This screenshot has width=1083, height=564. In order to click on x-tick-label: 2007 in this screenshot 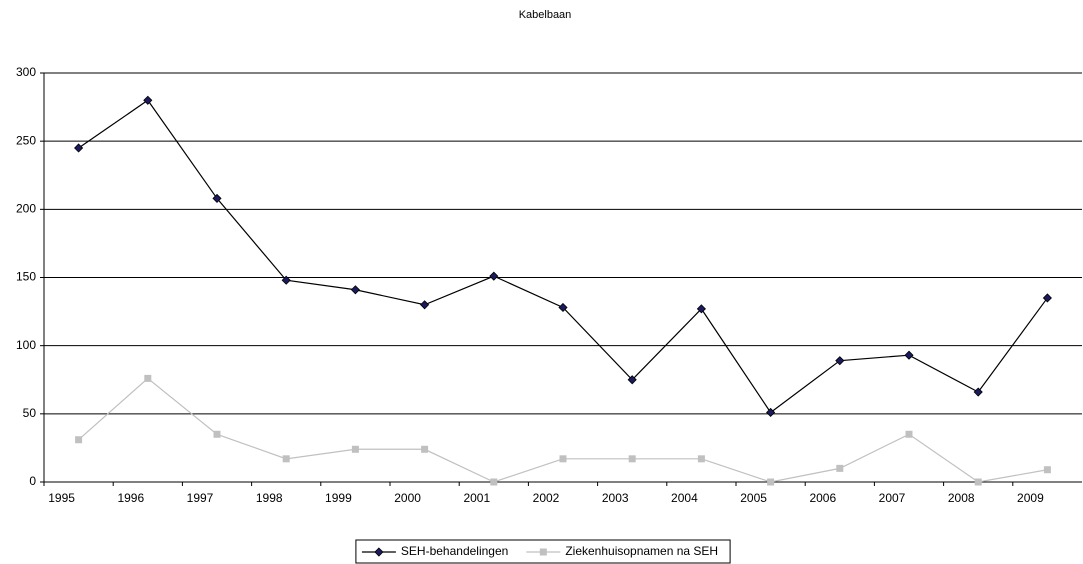, I will do `click(892, 498)`.